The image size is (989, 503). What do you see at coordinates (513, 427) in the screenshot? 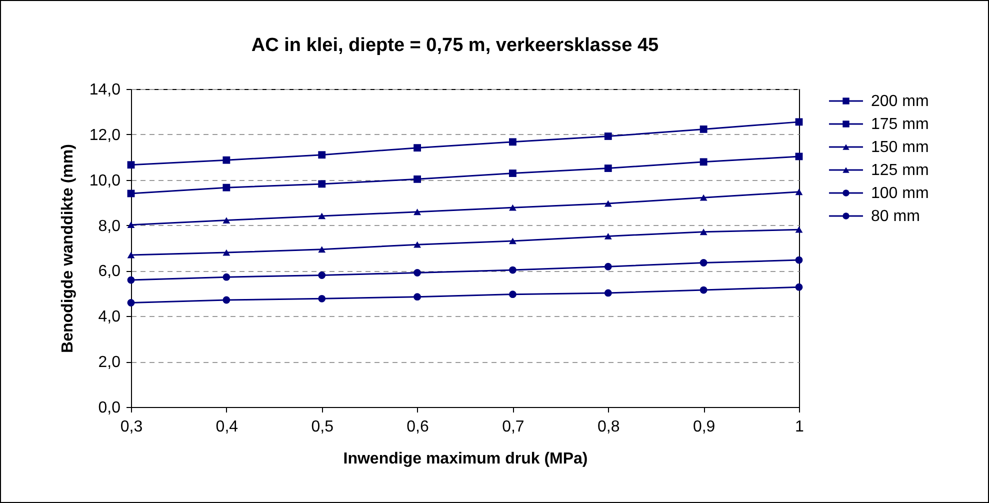
I see `x-tick-label: 0,7` at bounding box center [513, 427].